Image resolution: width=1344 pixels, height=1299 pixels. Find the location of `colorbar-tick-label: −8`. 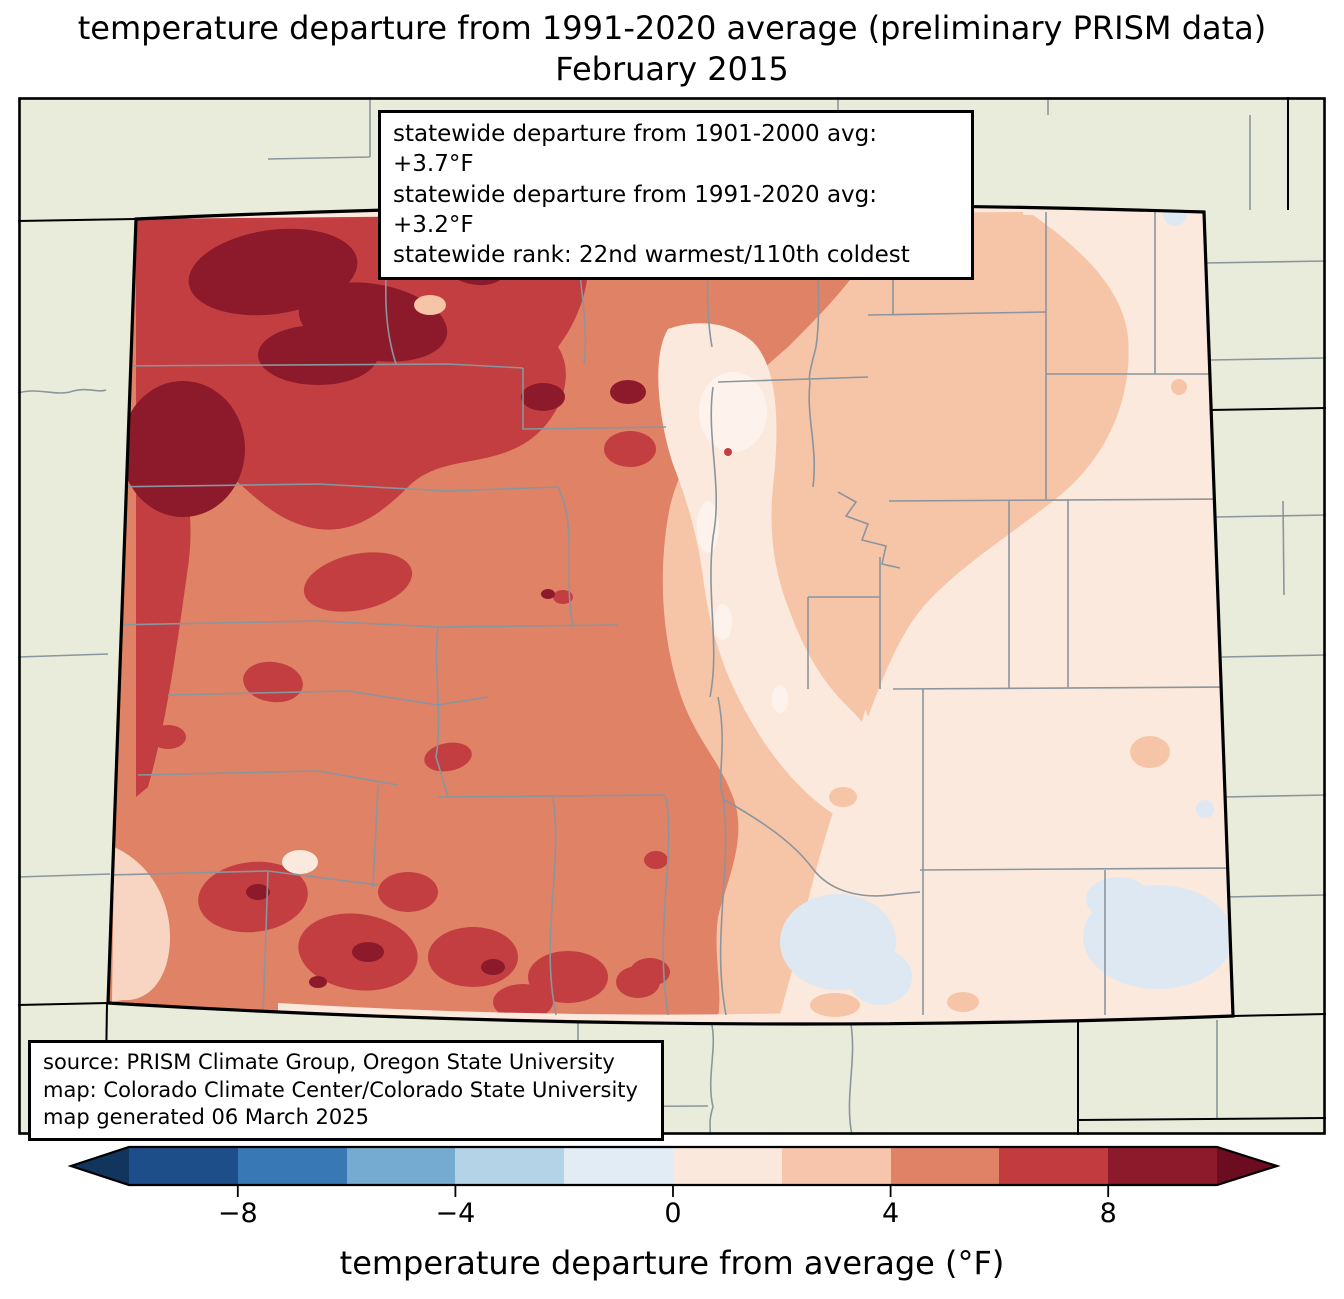

colorbar-tick-label: −8 is located at coordinates (237, 1213).